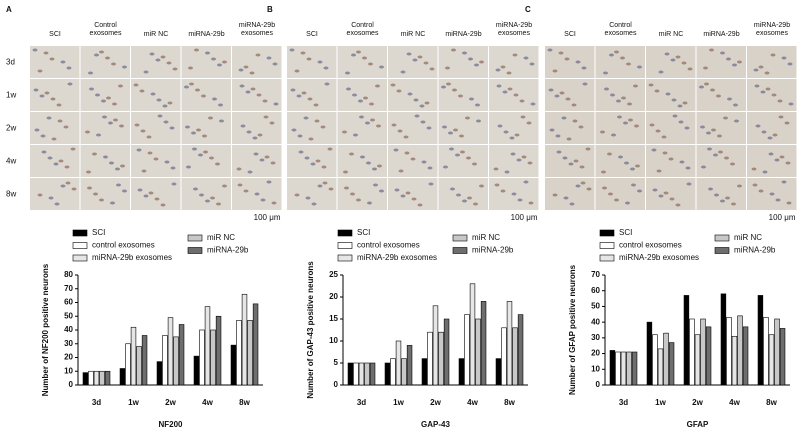  Describe the element at coordinates (312, 34) in the screenshot. I see `column-header: SCI` at that location.